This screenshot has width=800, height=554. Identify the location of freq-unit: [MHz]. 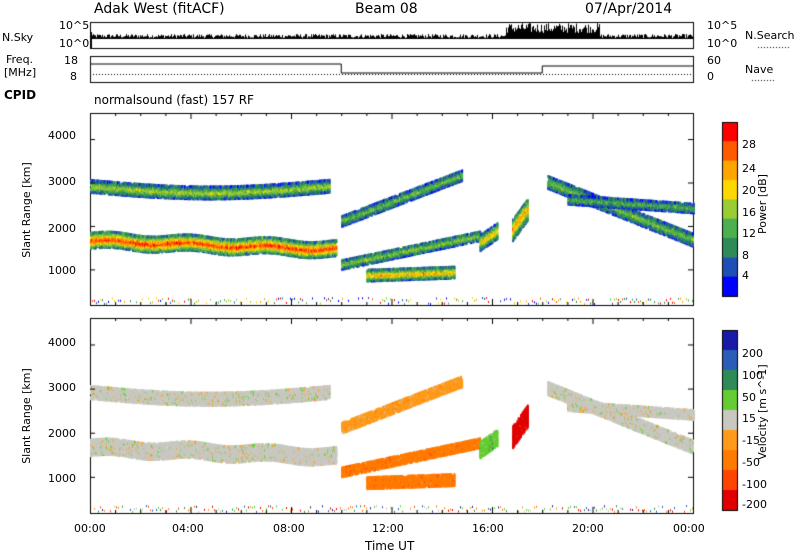
(20, 72).